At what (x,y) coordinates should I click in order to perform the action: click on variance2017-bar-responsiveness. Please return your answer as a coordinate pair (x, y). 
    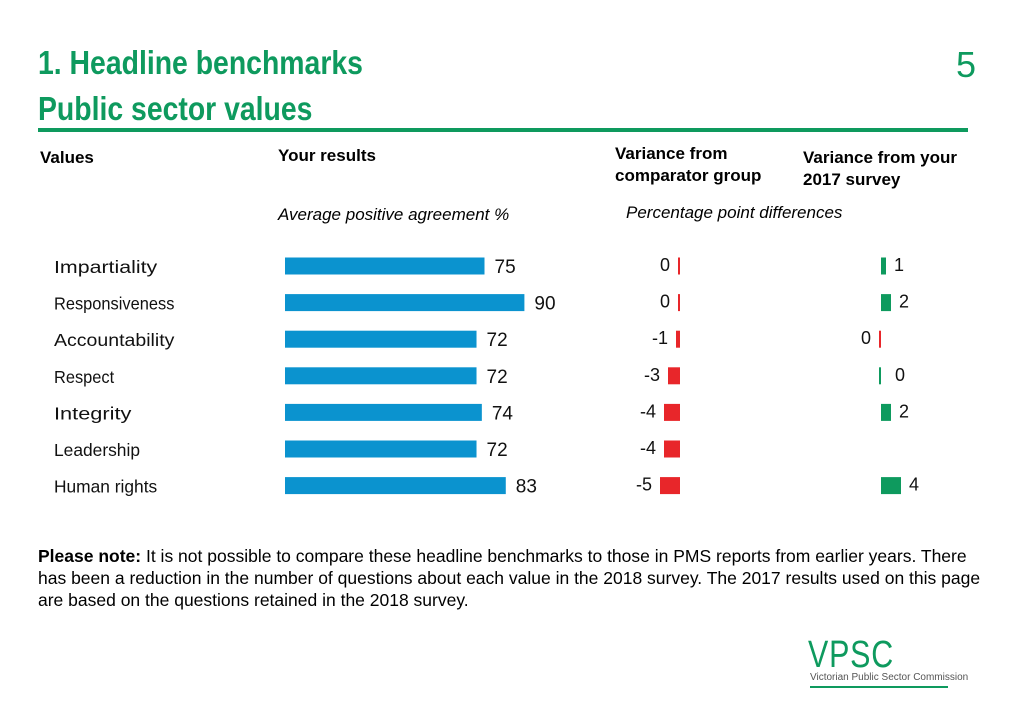
    Looking at the image, I should click on (886, 303).